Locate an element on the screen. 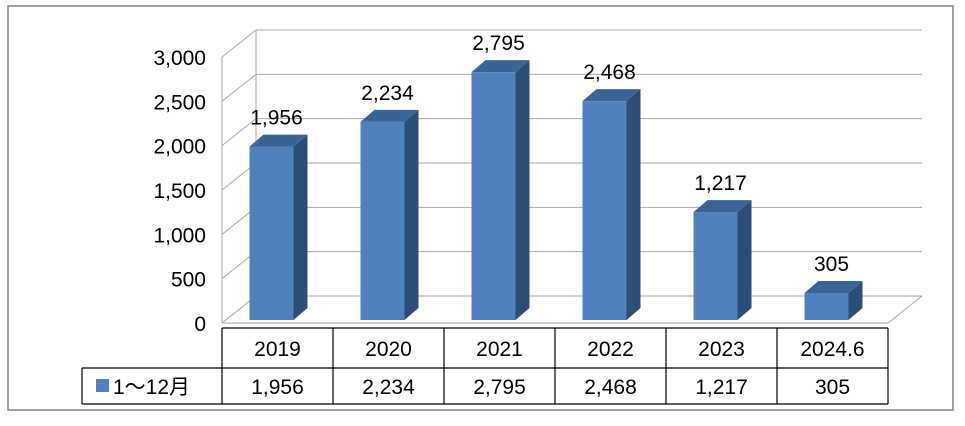  y-tick-label: 3,000 is located at coordinates (179, 58).